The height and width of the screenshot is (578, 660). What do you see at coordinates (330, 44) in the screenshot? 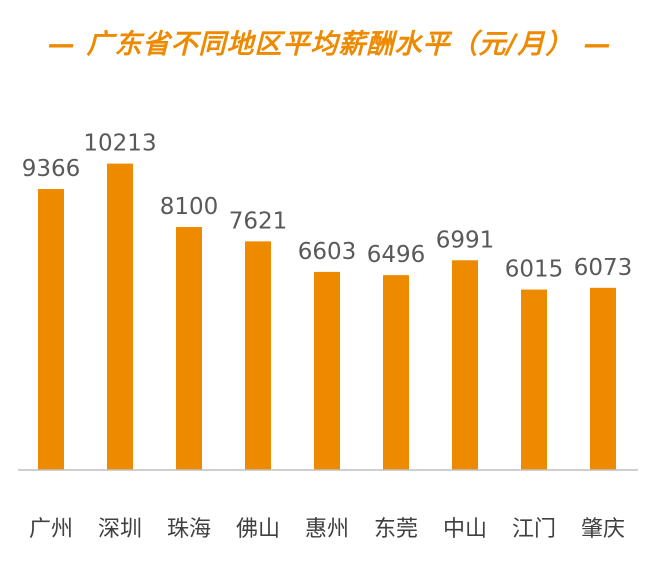
I see `chart-title: — 广东省不同地区平均薪酬水平（元/月） —` at bounding box center [330, 44].